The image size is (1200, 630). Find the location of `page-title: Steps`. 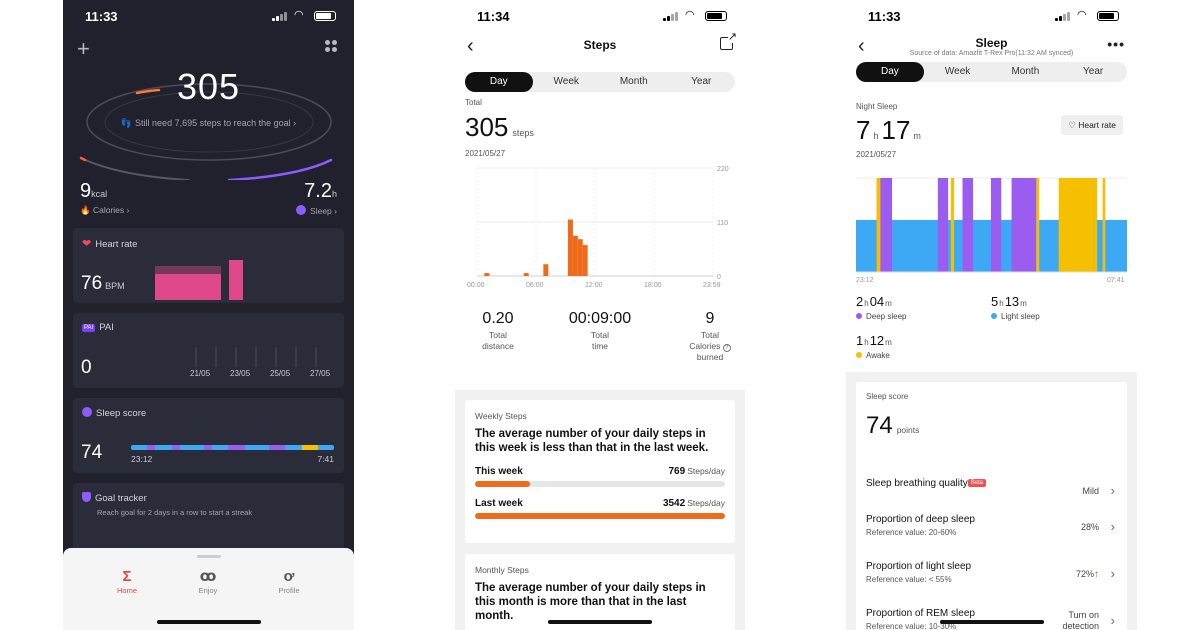

page-title: Steps is located at coordinates (600, 45).